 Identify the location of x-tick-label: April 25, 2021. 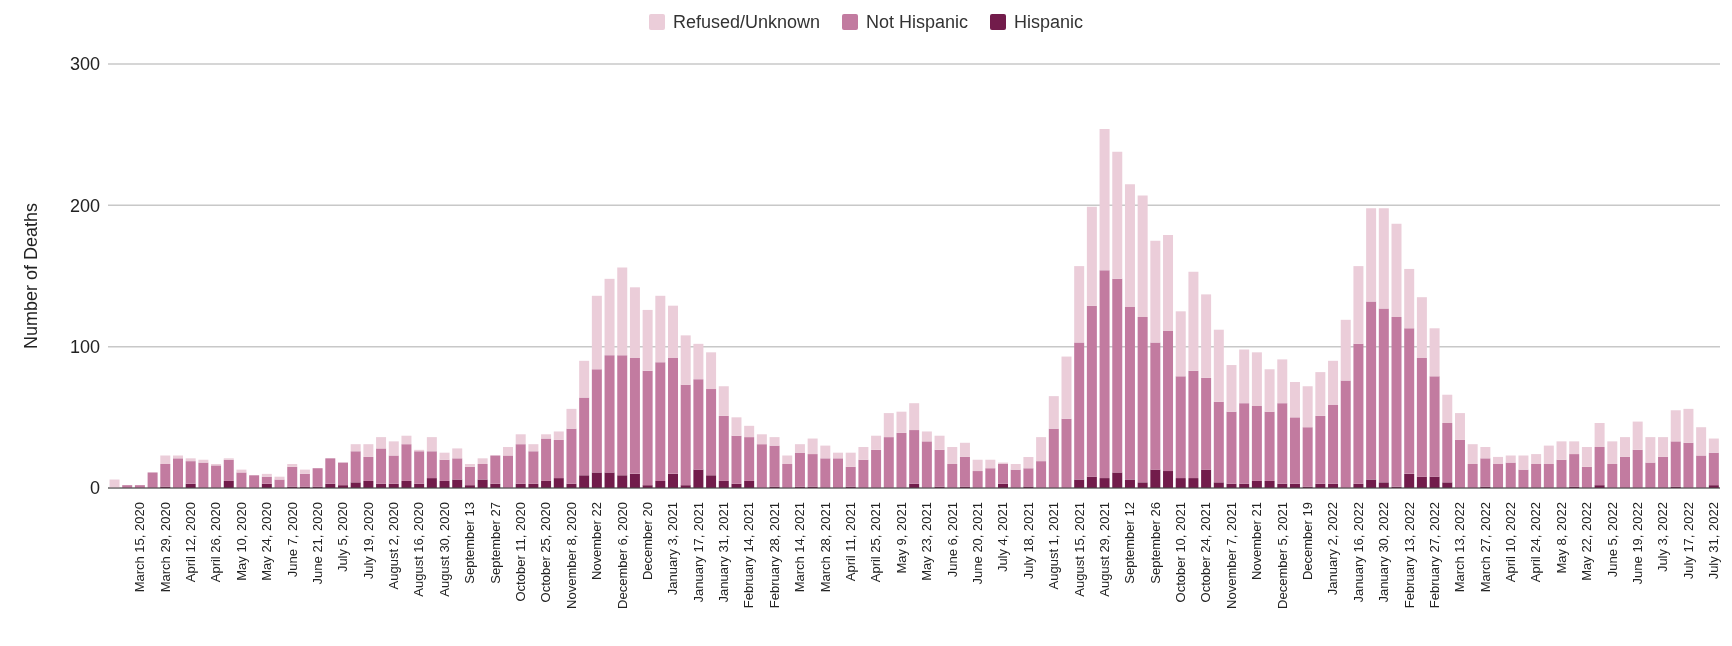
(876, 542).